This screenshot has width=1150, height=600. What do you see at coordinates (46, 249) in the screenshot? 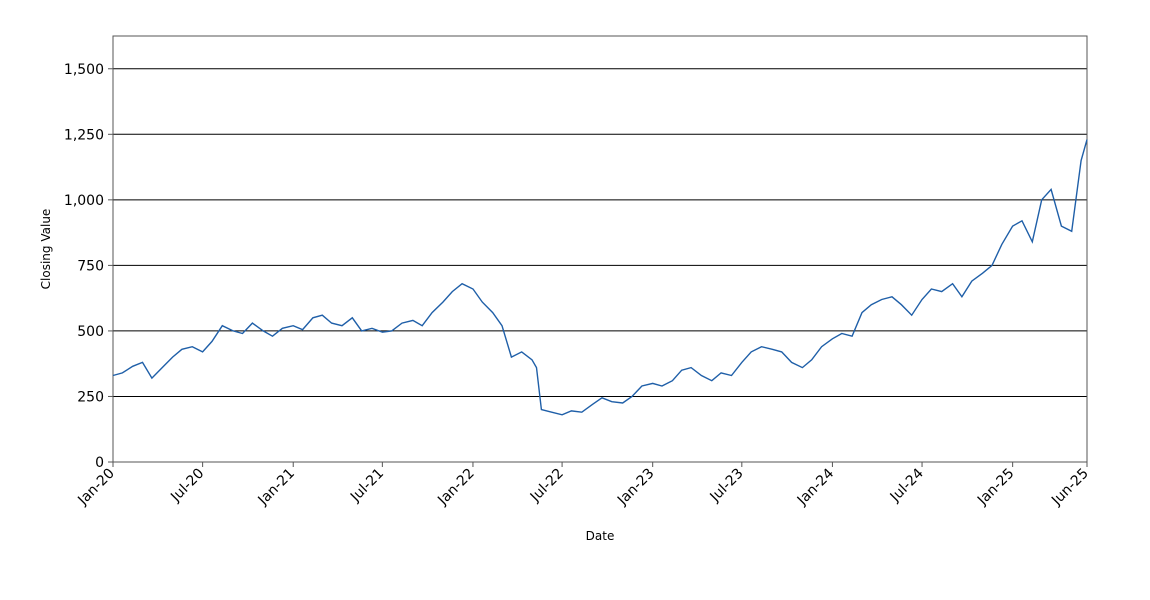
I see `y-axis-title: Closing Value` at bounding box center [46, 249].